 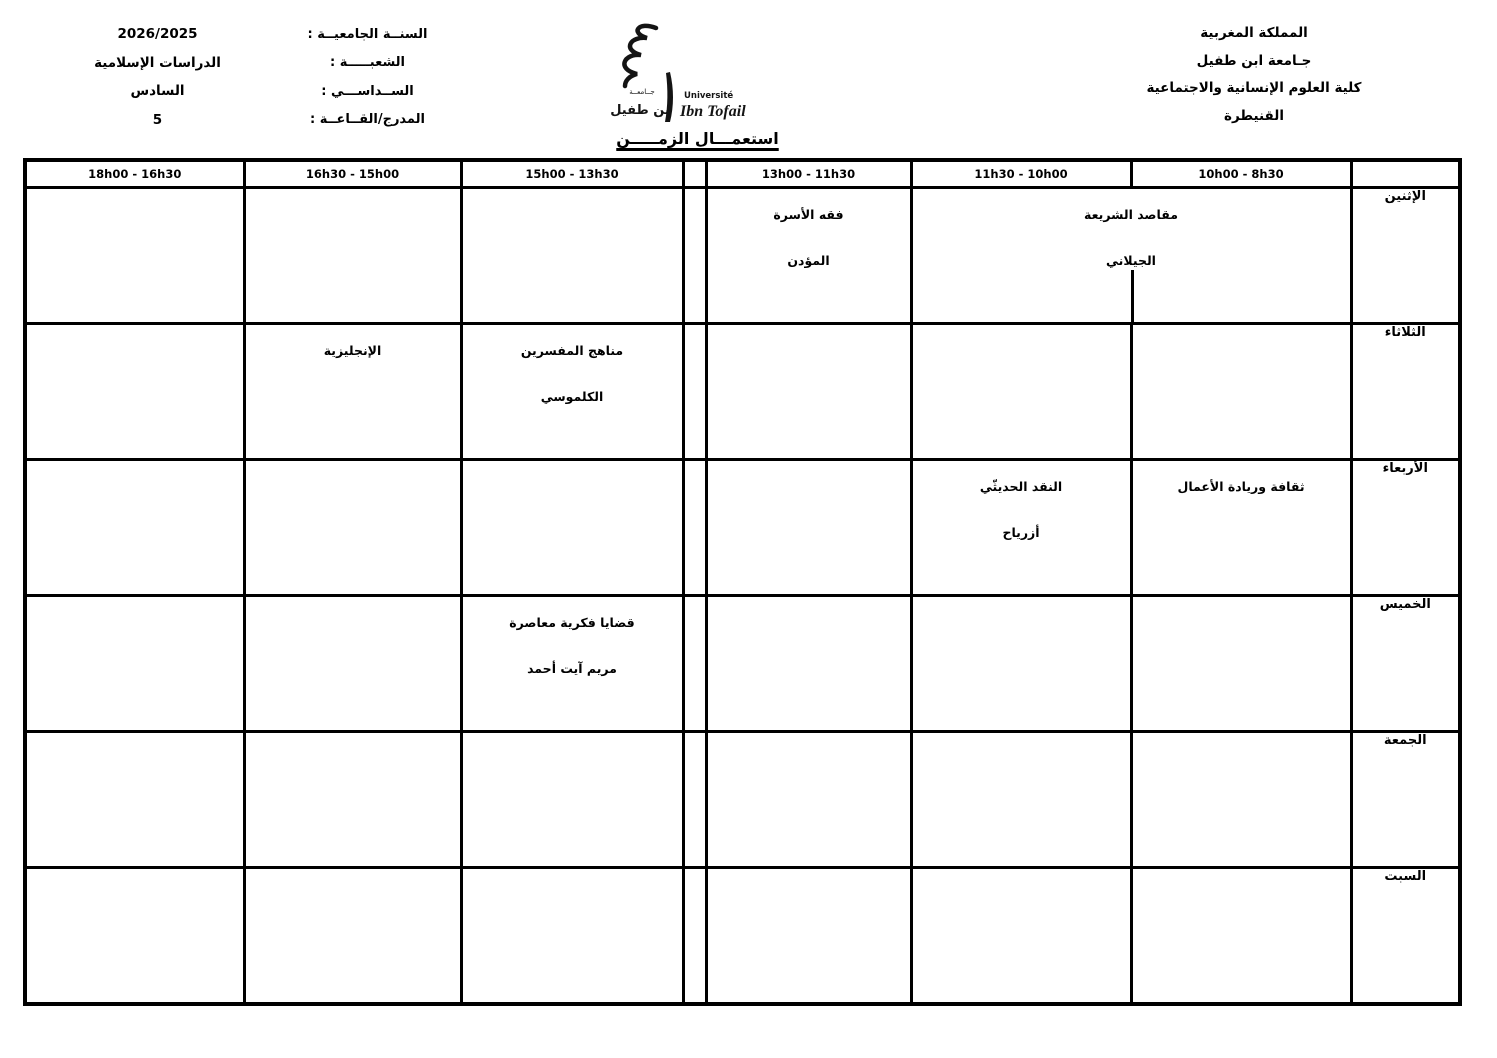 I want to click on cell-saturday-18h00-16h30, so click(x=134, y=935).